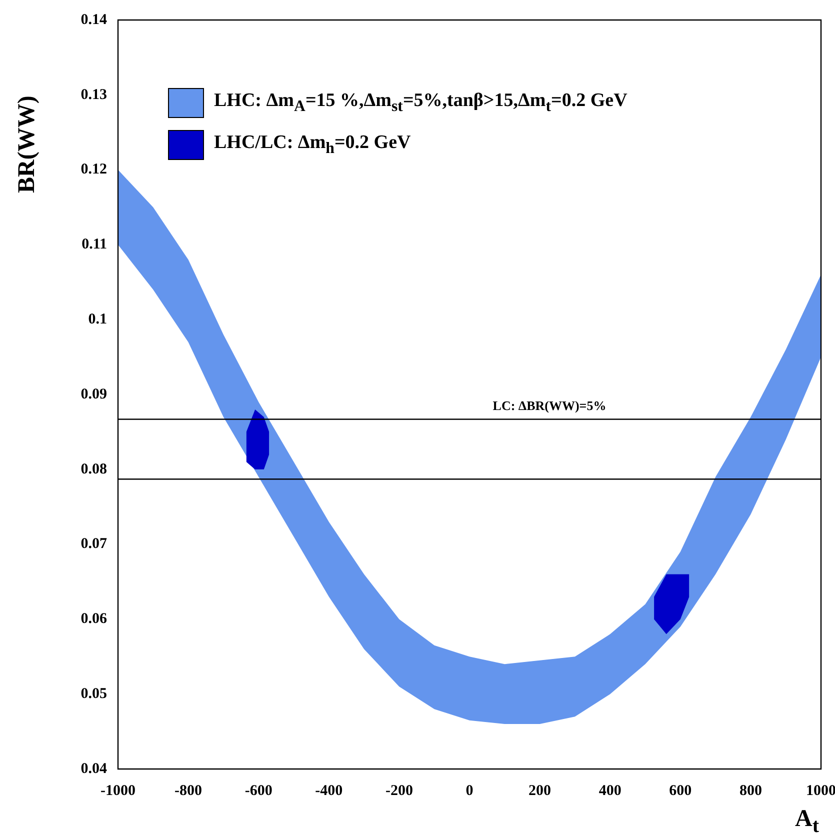 The width and height of the screenshot is (835, 835). Describe the element at coordinates (258, 790) in the screenshot. I see `x-tick-label: -600` at that location.